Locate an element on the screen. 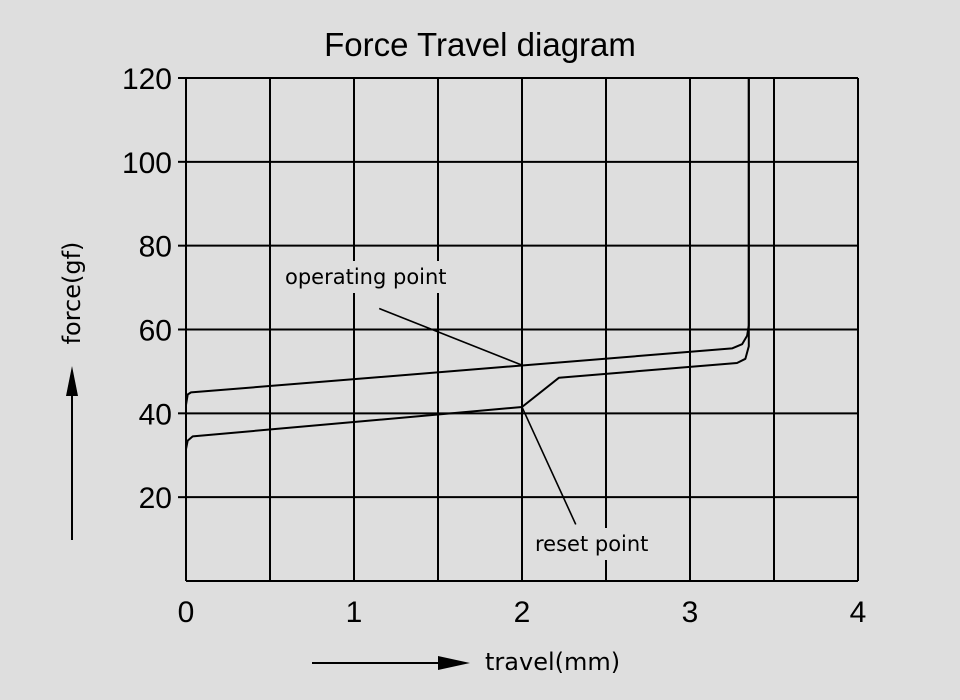 The height and width of the screenshot is (700, 960). x-tick-label-0: 0 is located at coordinates (186, 612).